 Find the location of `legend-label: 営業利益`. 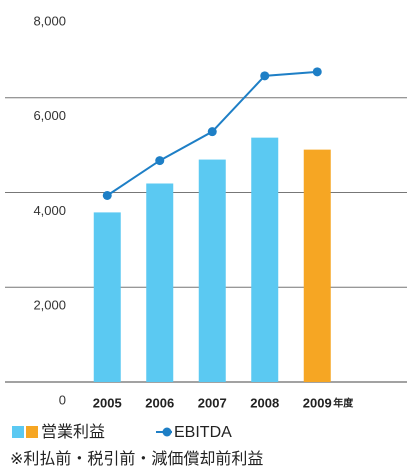

legend-label: 営業利益 is located at coordinates (73, 432).